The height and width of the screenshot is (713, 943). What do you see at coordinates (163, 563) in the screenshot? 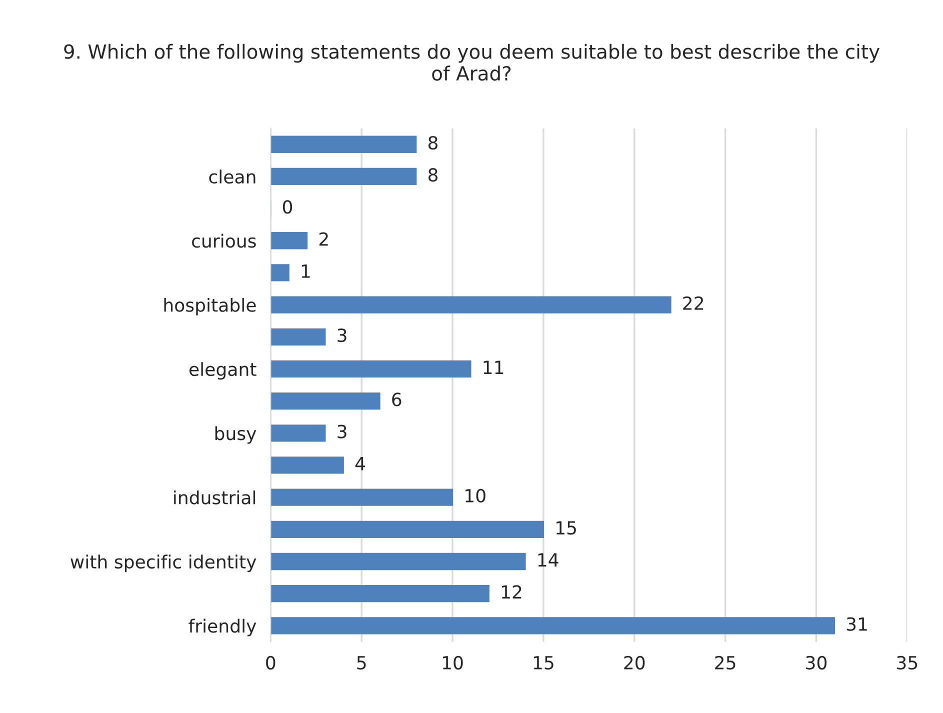
I see `y-tick-label: with specific identity` at bounding box center [163, 563].